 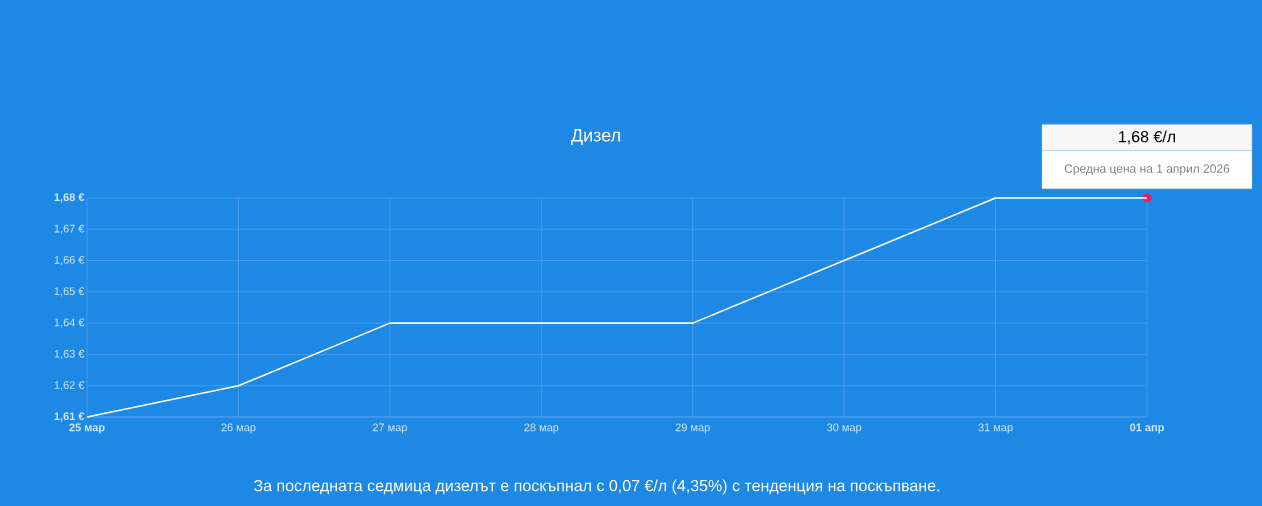 I want to click on x-tick-label: 28 мар, so click(x=541, y=428).